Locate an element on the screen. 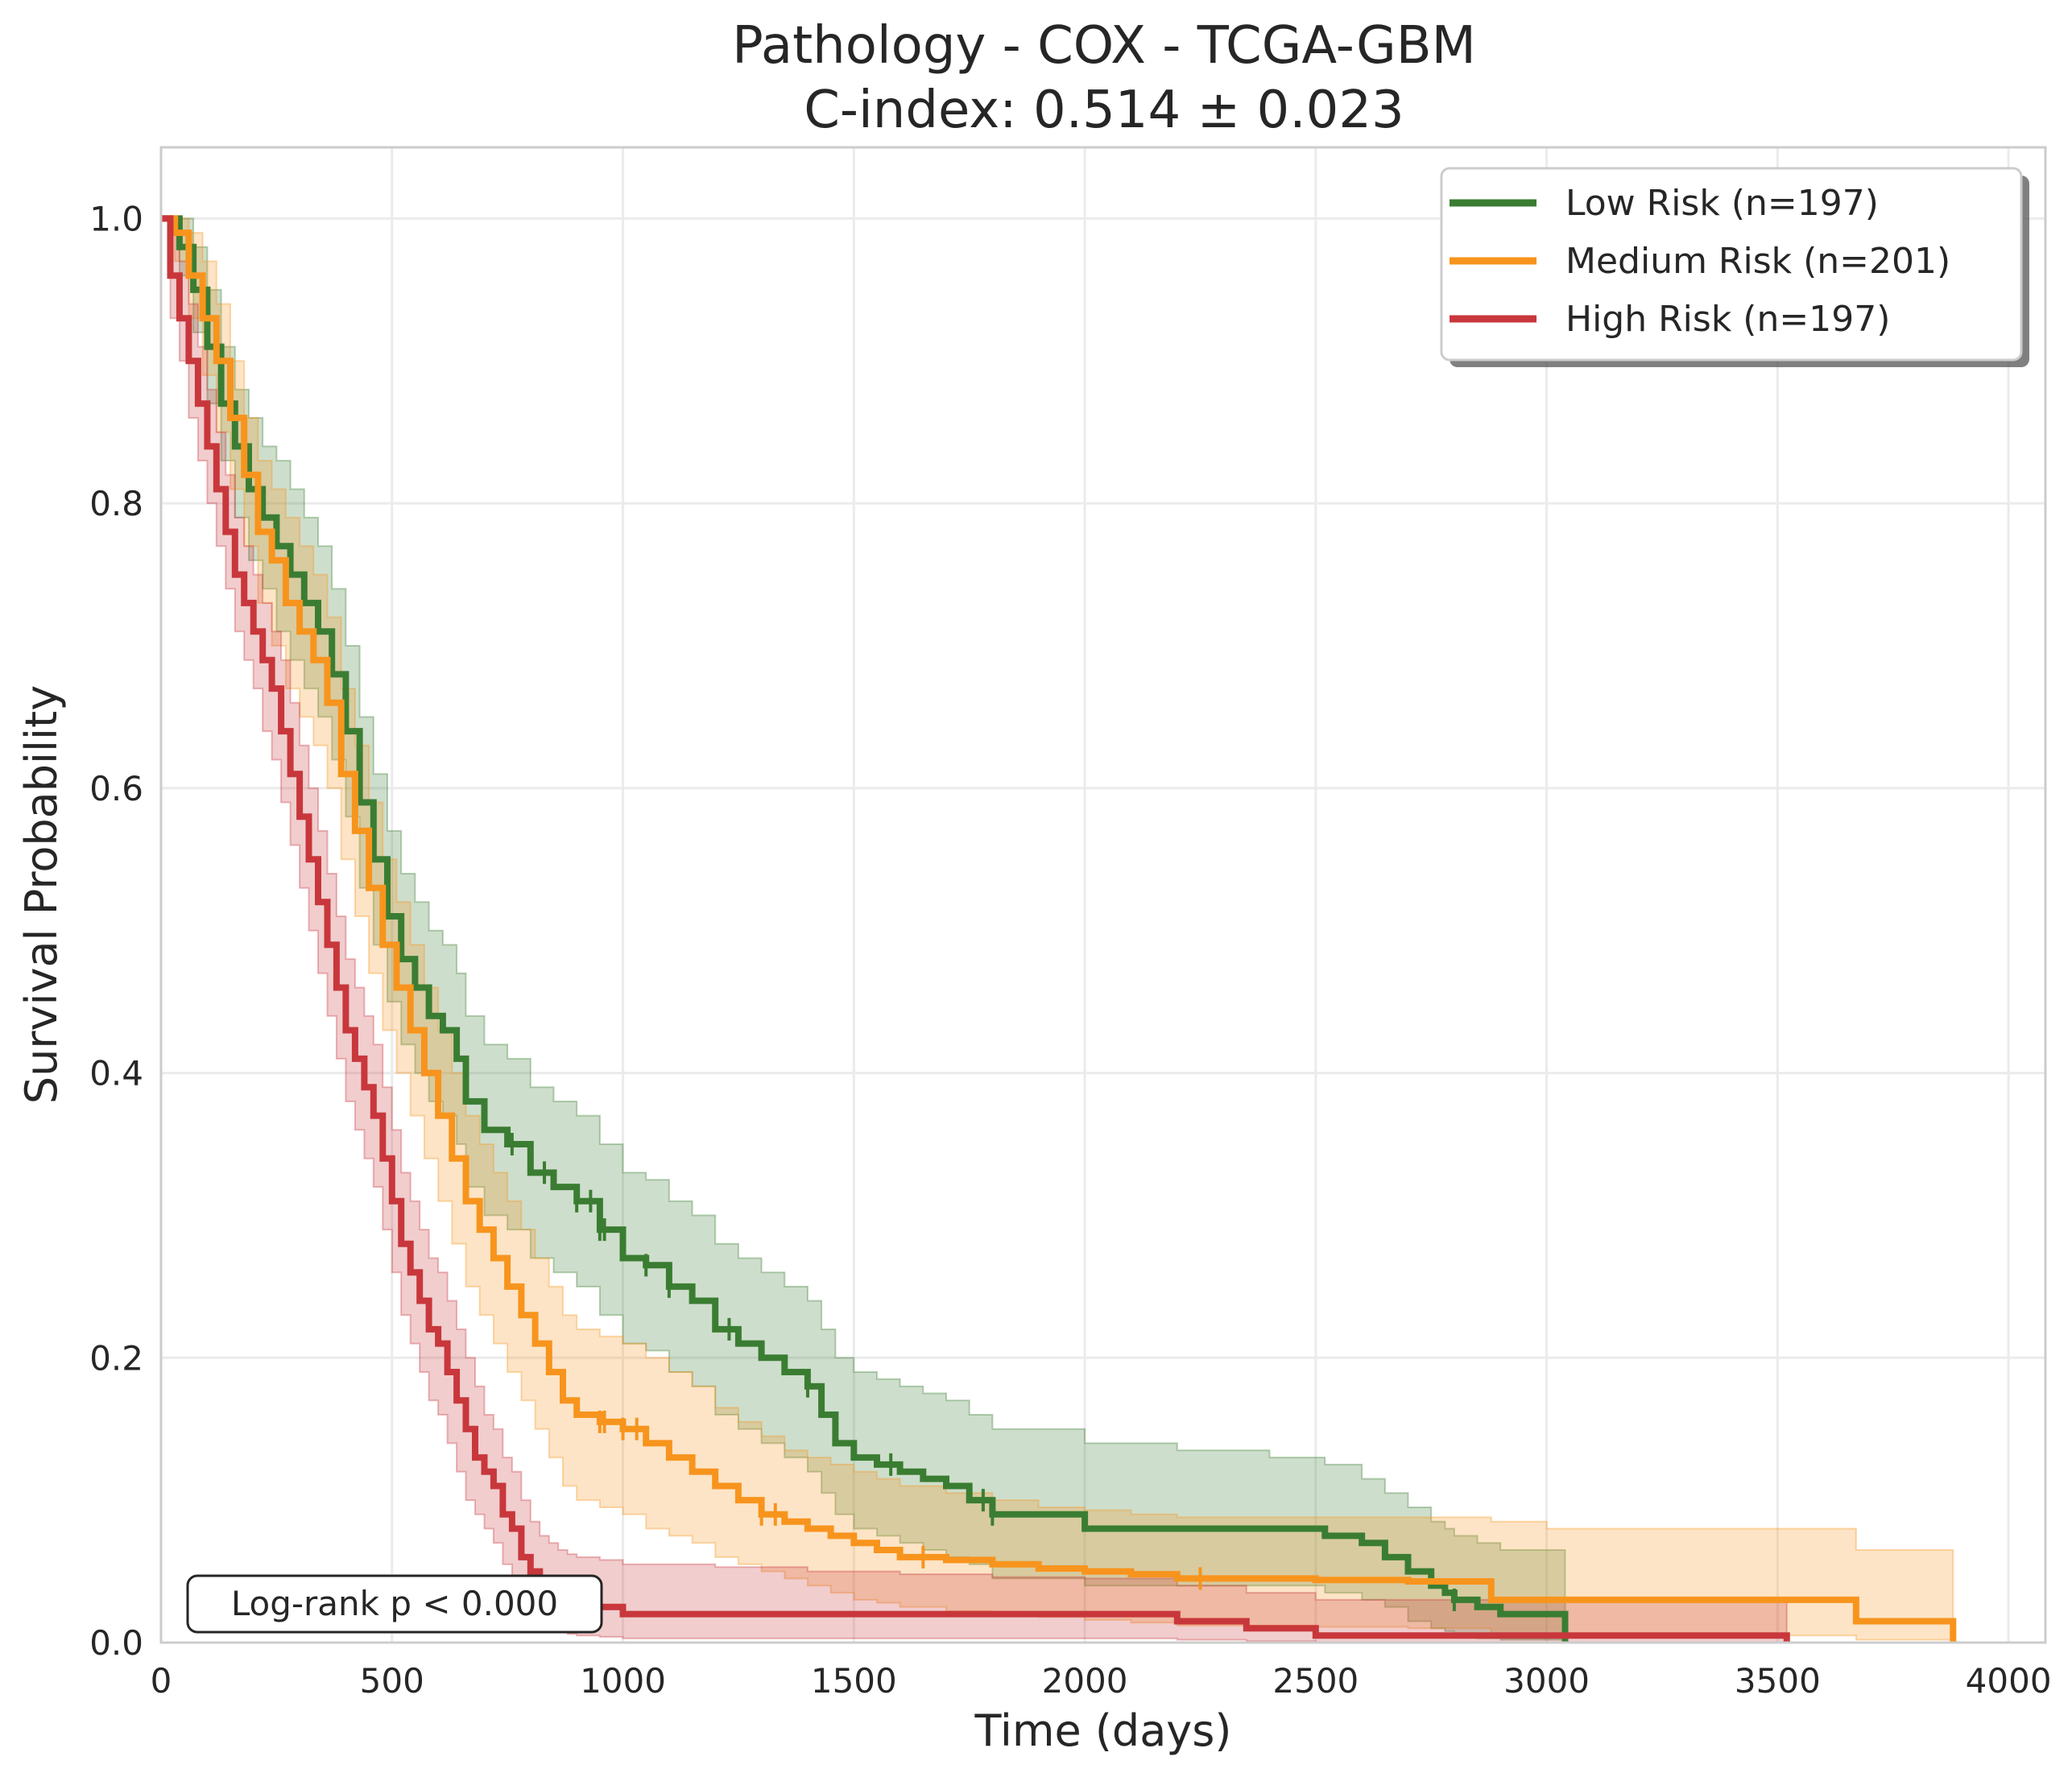 The image size is (2072, 1769). x-axis-ticks: 0 500 1000 1500 2000 2500 3000 3500 4000 is located at coordinates (1101, 1681).